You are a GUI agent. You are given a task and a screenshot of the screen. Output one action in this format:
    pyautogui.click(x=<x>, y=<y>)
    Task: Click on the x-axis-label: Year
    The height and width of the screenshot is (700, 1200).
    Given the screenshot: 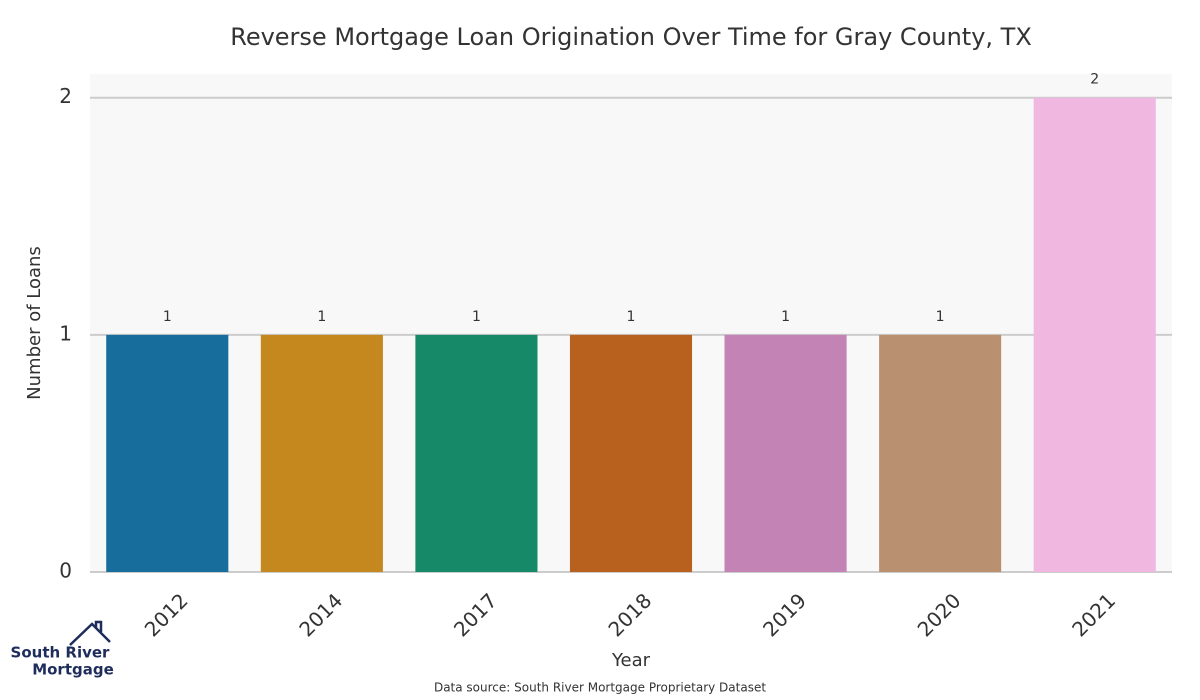 What is the action you would take?
    pyautogui.click(x=631, y=660)
    